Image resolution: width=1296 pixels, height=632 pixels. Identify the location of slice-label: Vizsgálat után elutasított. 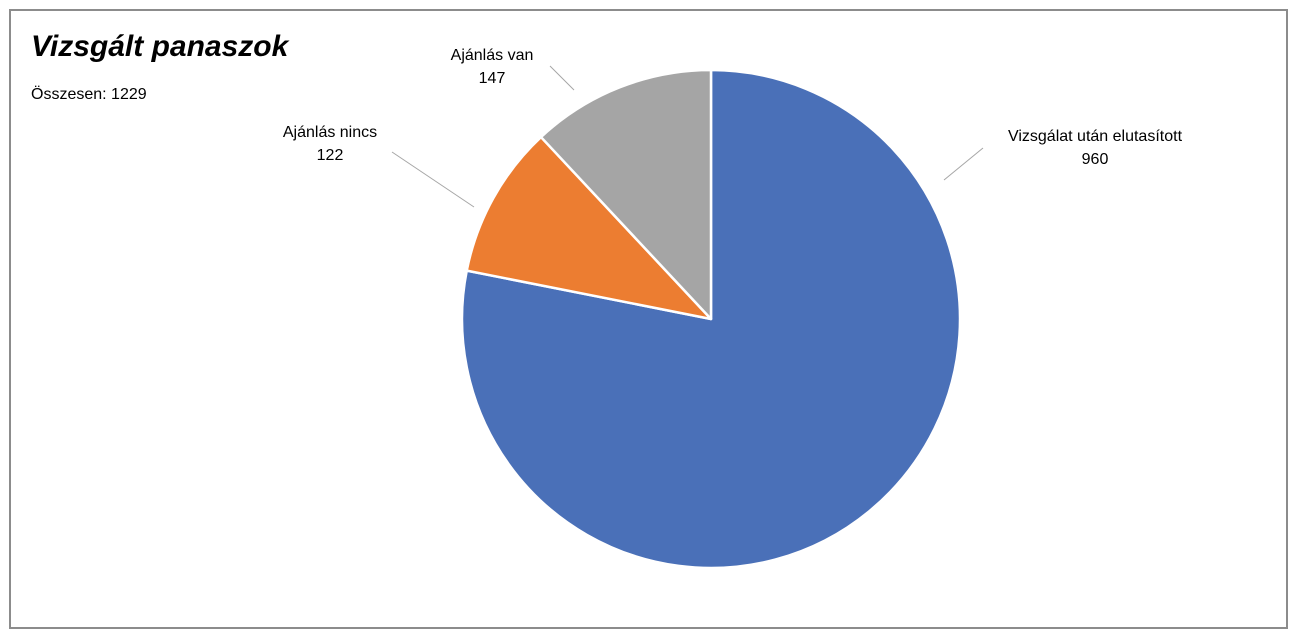
(1095, 136).